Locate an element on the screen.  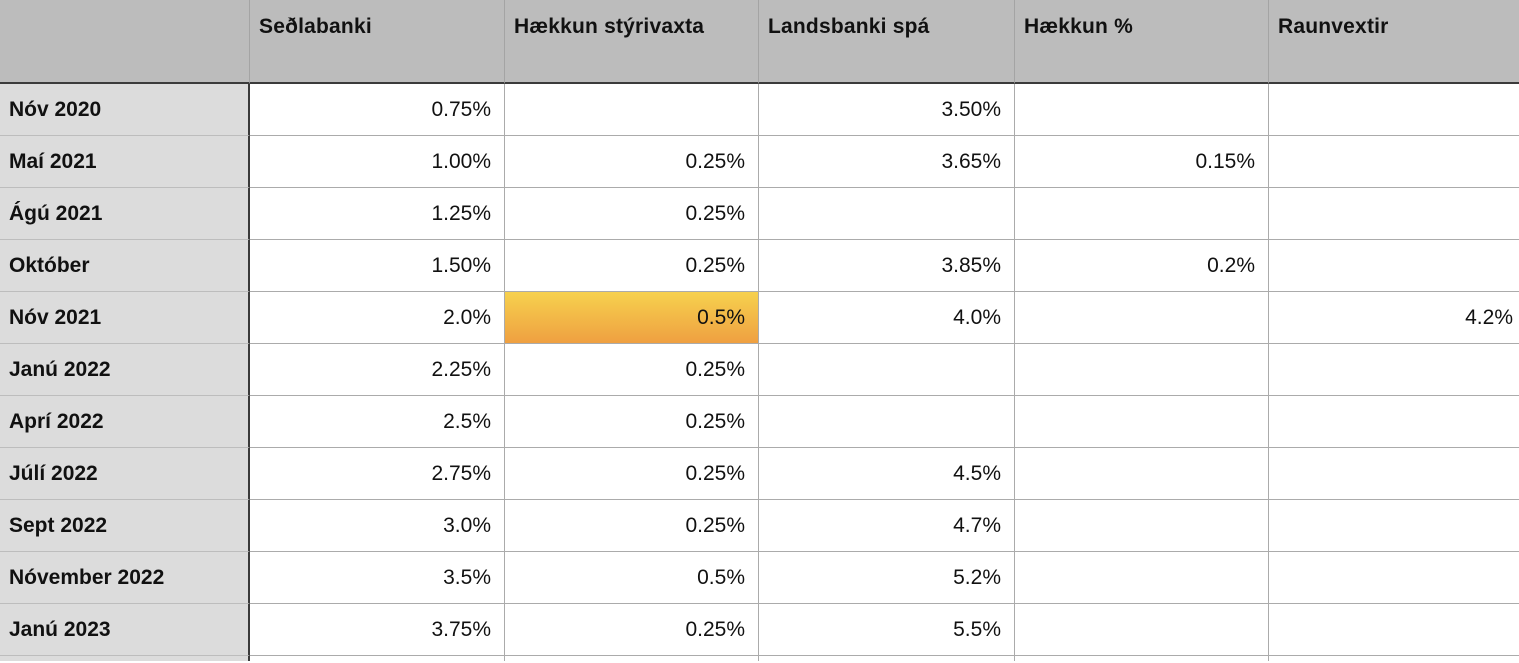
cell: 3.75% is located at coordinates (377, 630).